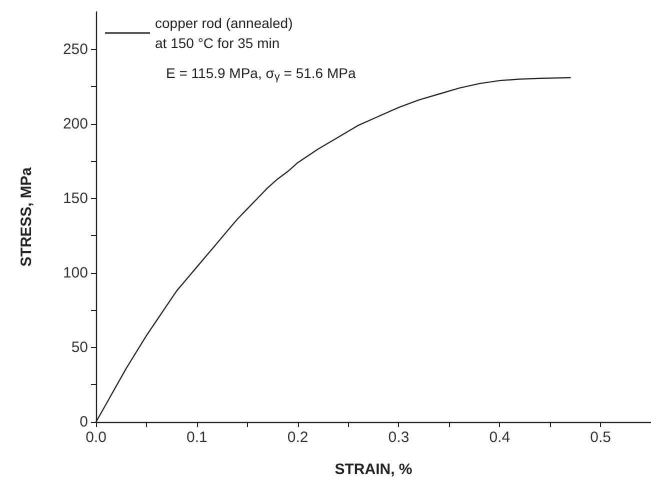 The image size is (651, 485). What do you see at coordinates (79, 347) in the screenshot?
I see `y-tick-label: 50` at bounding box center [79, 347].